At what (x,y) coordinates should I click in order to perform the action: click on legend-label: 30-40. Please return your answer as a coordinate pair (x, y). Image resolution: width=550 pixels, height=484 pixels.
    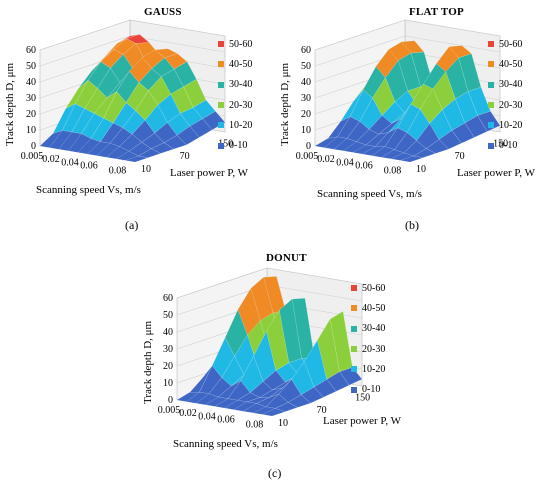
    Looking at the image, I should click on (511, 85).